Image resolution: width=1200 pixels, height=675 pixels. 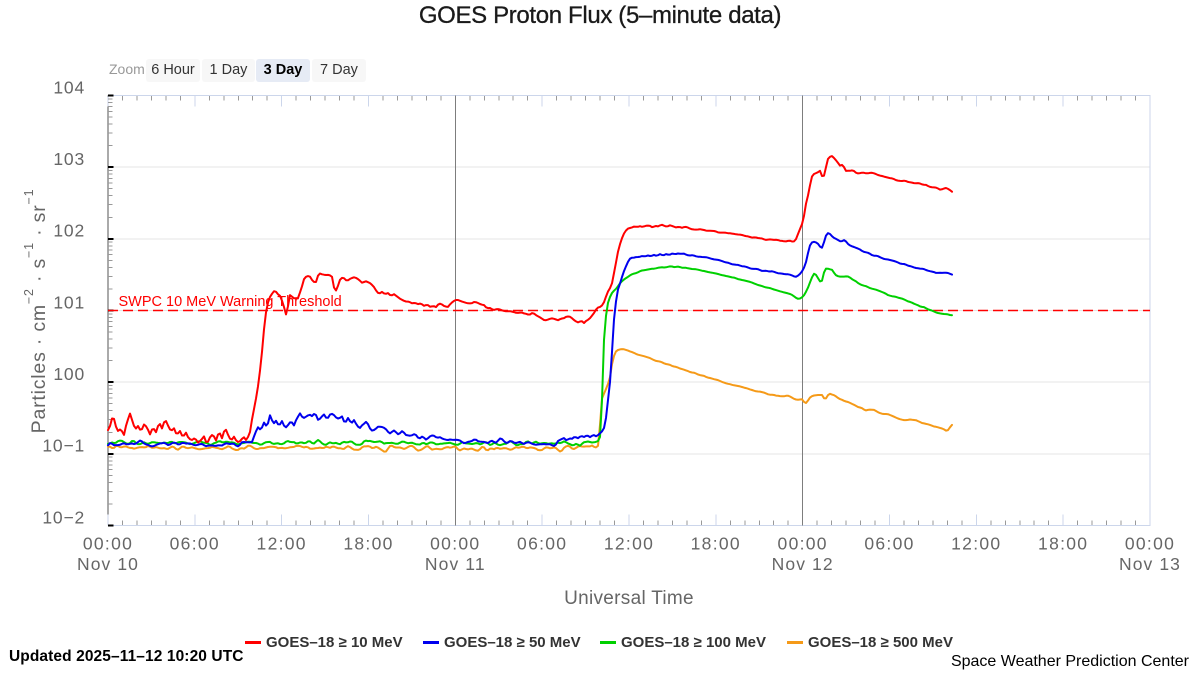 I want to click on svg-text: Nov 10, so click(x=108, y=564).